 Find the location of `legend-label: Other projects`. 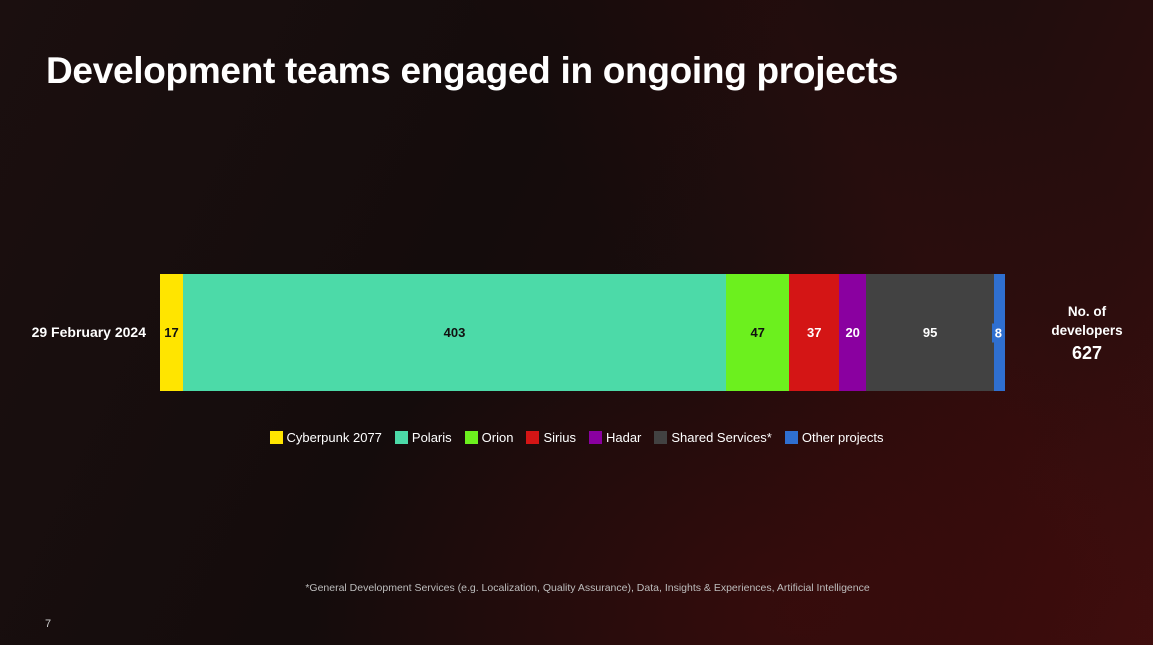

legend-label: Other projects is located at coordinates (842, 437).